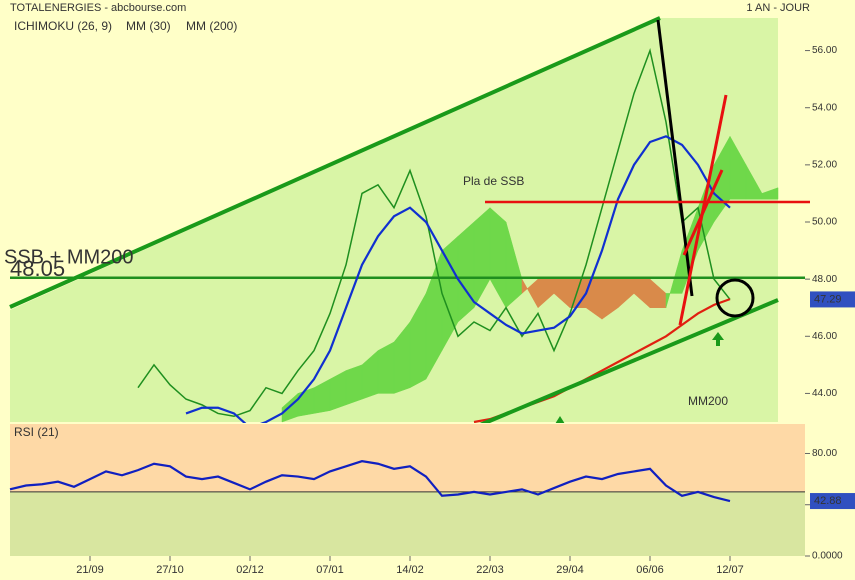 The image size is (855, 580). I want to click on oversold-zone, so click(407, 523).